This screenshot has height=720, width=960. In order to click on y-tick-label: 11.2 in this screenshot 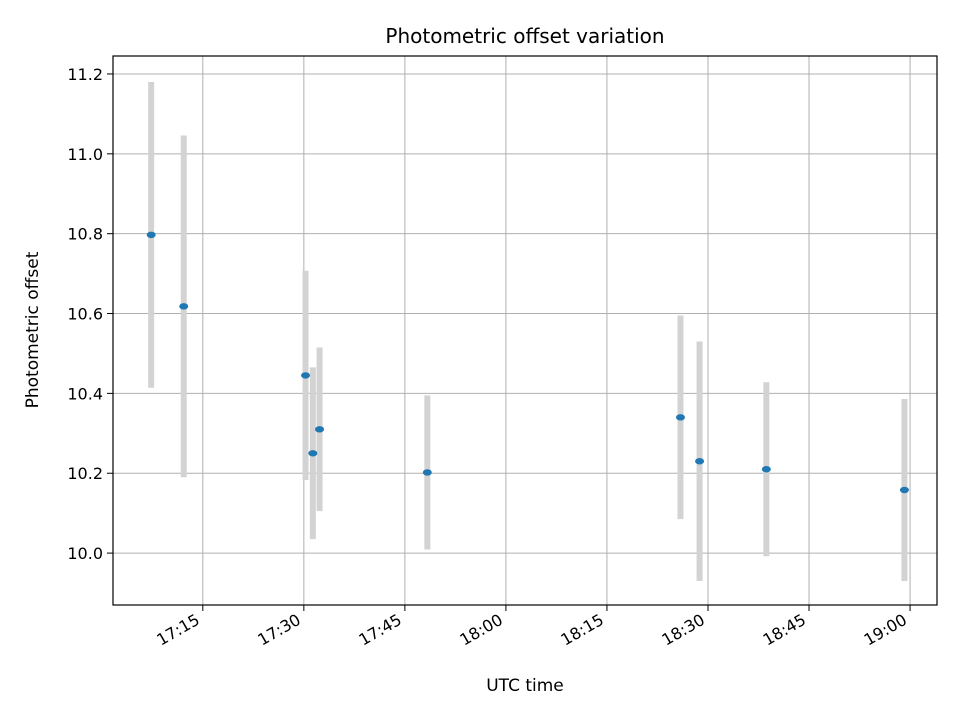, I will do `click(85, 74)`.